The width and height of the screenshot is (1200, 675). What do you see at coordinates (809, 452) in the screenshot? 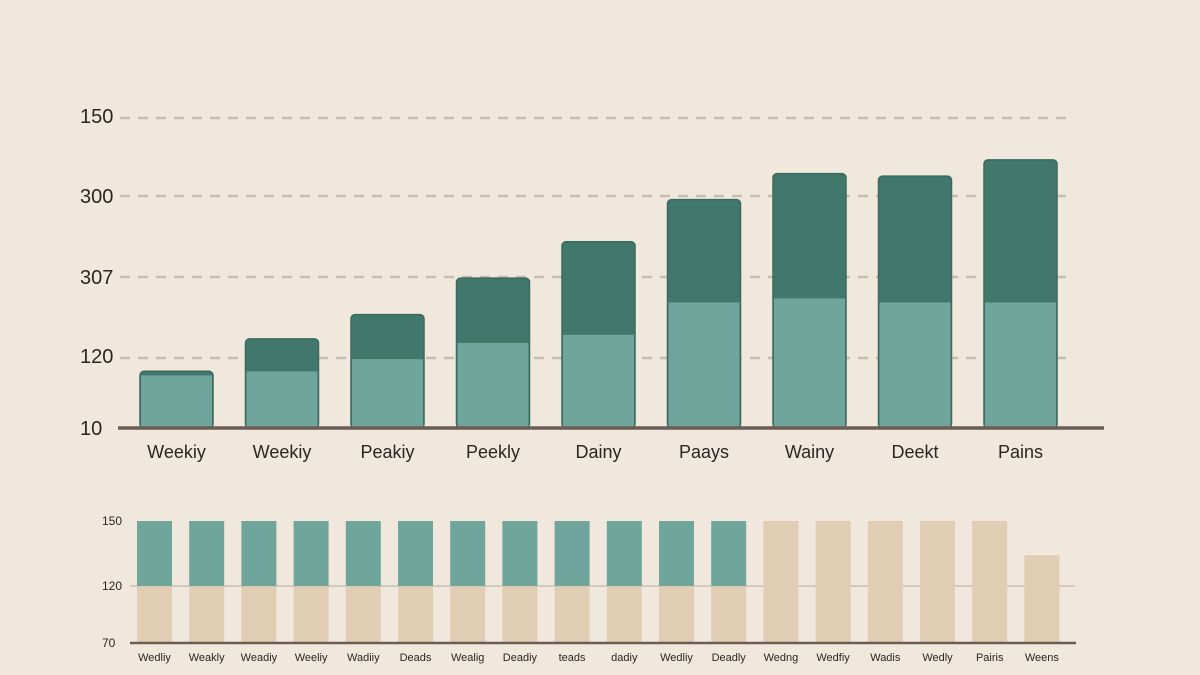
I see `x-tick-label: Wainy` at bounding box center [809, 452].